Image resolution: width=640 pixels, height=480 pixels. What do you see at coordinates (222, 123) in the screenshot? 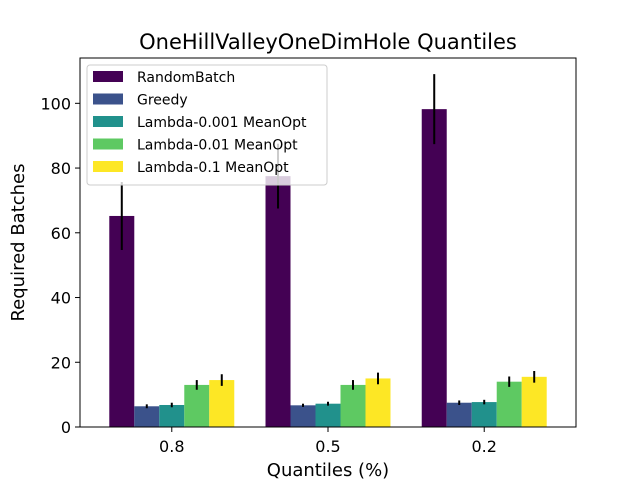
I see `legend-label: Lambda-0.001 MeanOpt` at bounding box center [222, 123].